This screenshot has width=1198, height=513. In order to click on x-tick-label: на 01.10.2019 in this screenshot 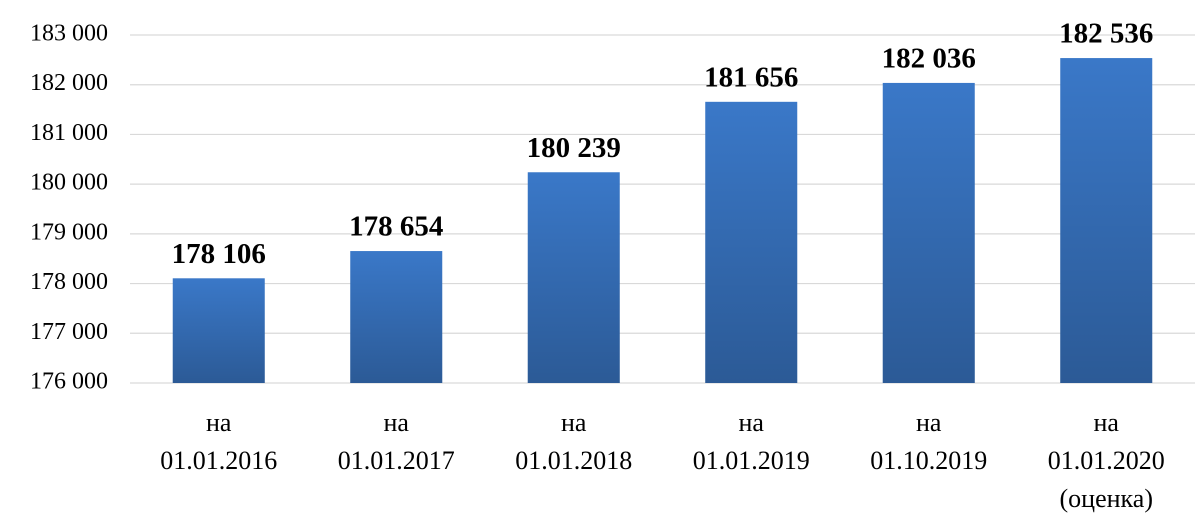, I will do `click(928, 441)`.